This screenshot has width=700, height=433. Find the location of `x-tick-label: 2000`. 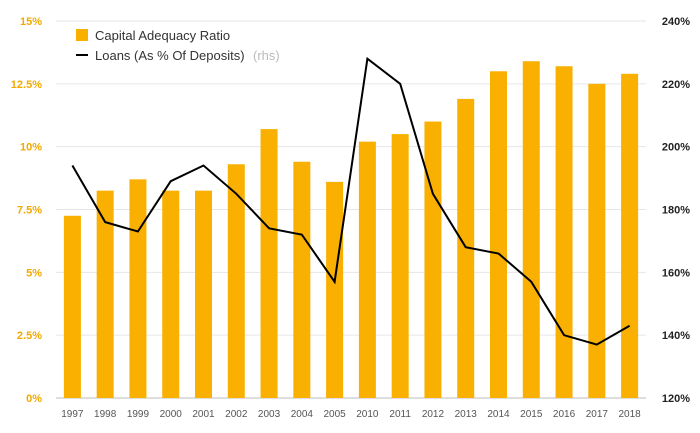

x-tick-label: 2000 is located at coordinates (171, 414).